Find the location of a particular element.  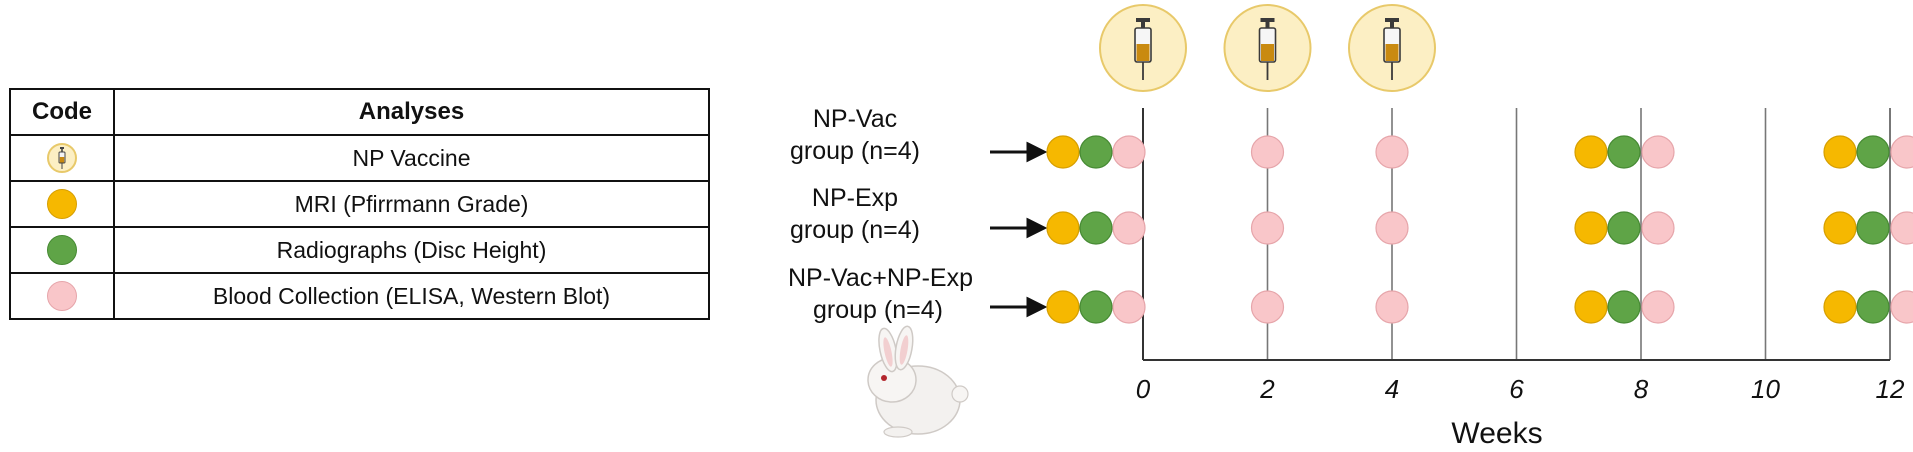

group-name: NP-Vac is located at coordinates (855, 119).